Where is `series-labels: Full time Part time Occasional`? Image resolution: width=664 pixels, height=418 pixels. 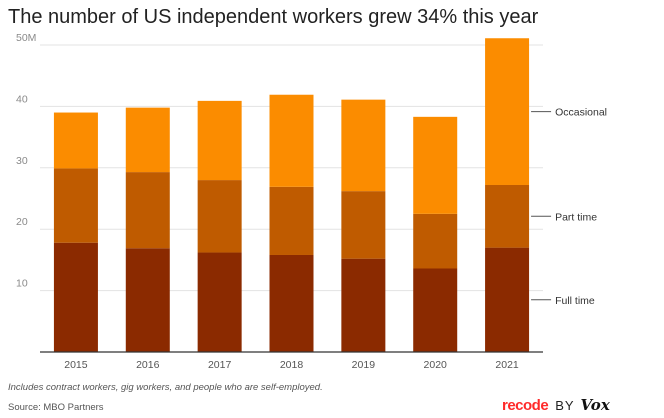
series-labels: Full time Part time Occasional is located at coordinates (569, 207).